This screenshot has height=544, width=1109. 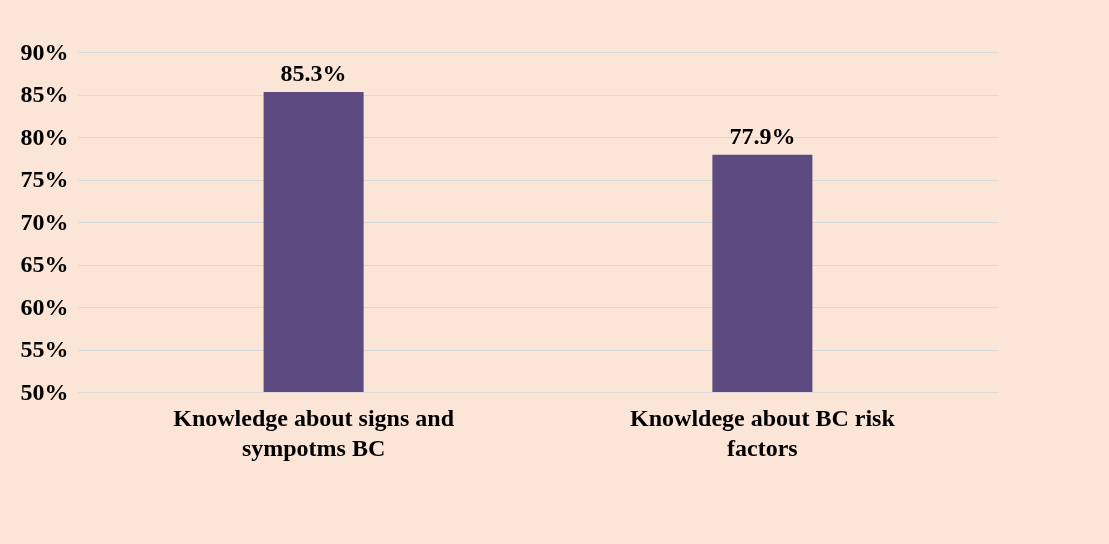 What do you see at coordinates (44, 306) in the screenshot?
I see `y-tick-label: 60%` at bounding box center [44, 306].